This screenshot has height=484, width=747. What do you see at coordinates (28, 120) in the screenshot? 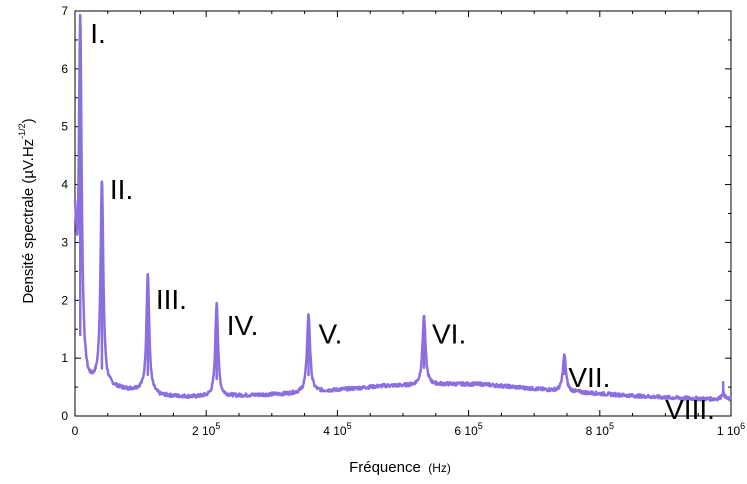
I see `y-axis-label-close: )` at bounding box center [28, 120].